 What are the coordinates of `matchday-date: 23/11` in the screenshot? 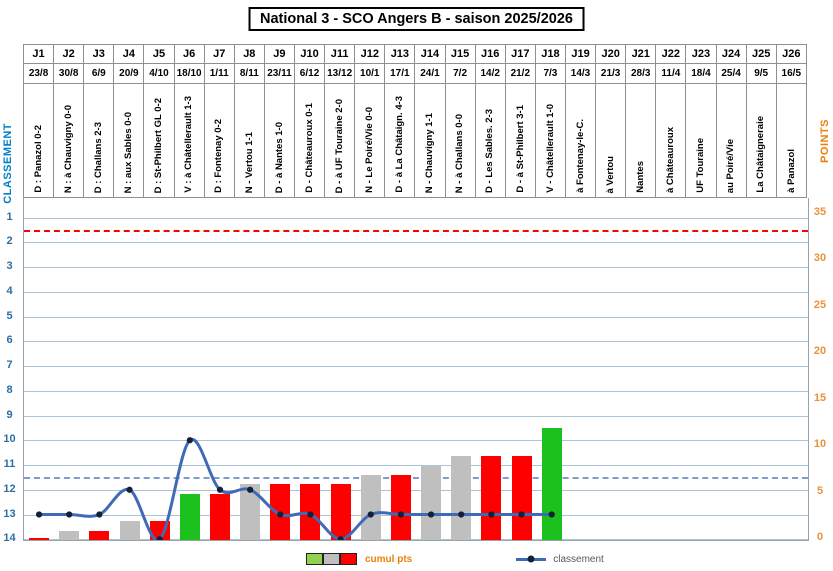 It's located at (279, 74).